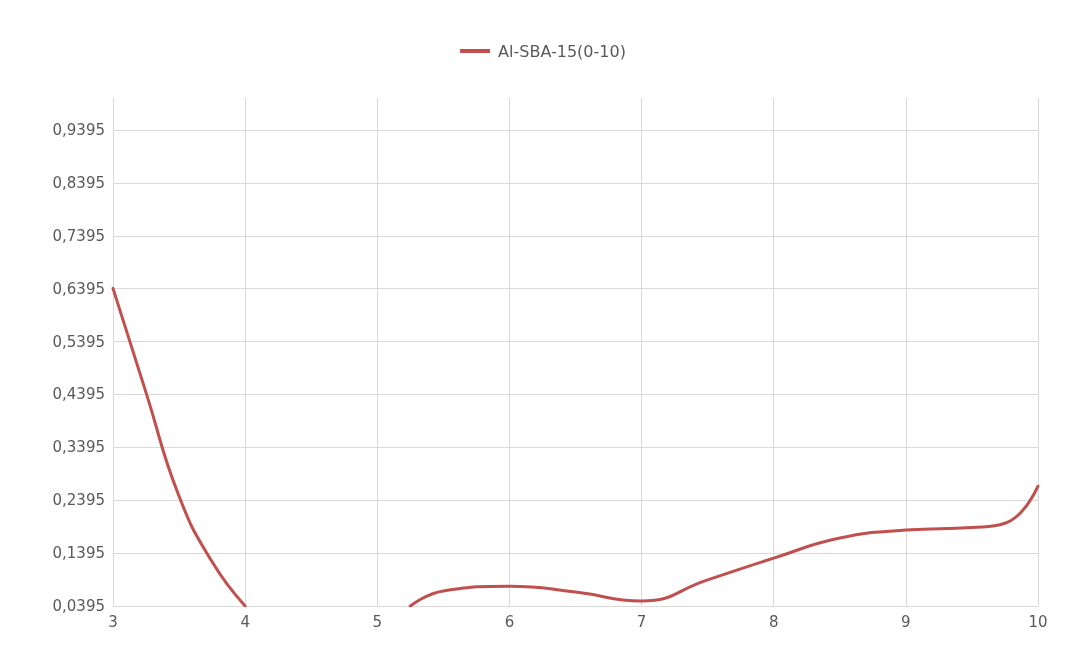  Describe the element at coordinates (78, 606) in the screenshot. I see `y-tick-label: 0,0395` at that location.